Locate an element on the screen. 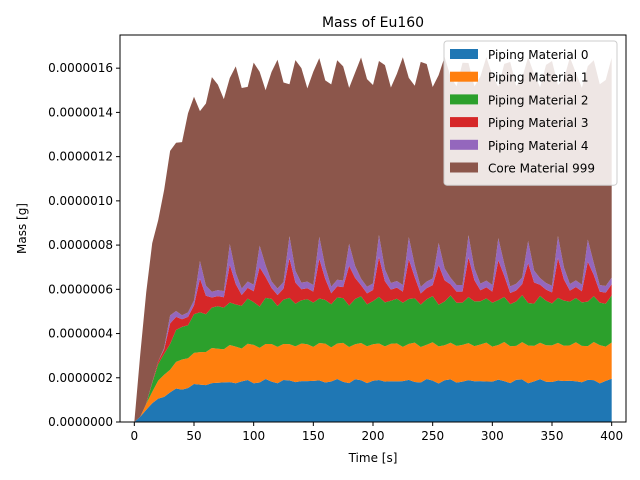 The width and height of the screenshot is (640, 480). x-tick-label: 300 is located at coordinates (492, 436).